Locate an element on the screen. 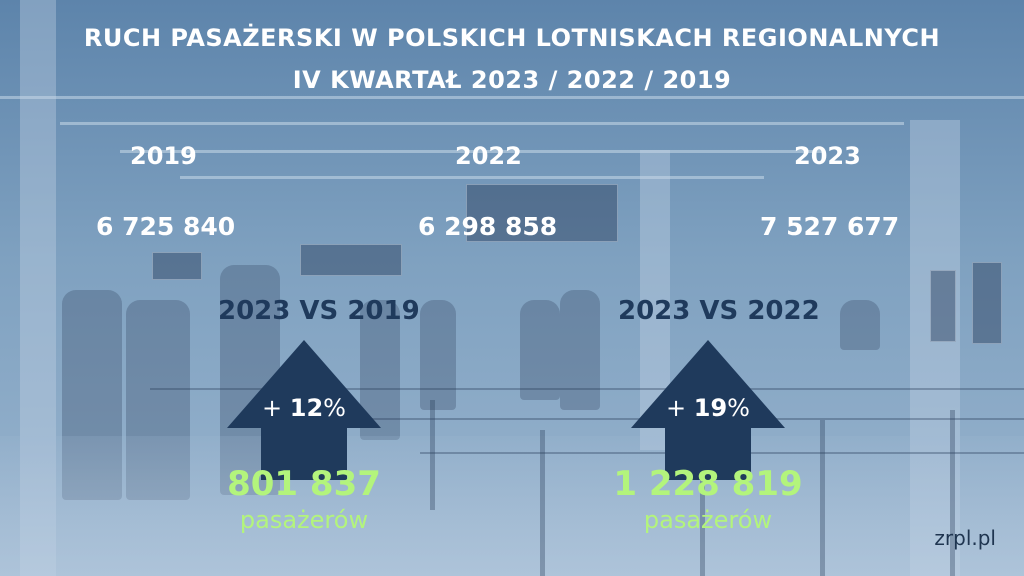 The width and height of the screenshot is (1024, 576). percent-growth-vs-2019: + 12% is located at coordinates (304, 408).